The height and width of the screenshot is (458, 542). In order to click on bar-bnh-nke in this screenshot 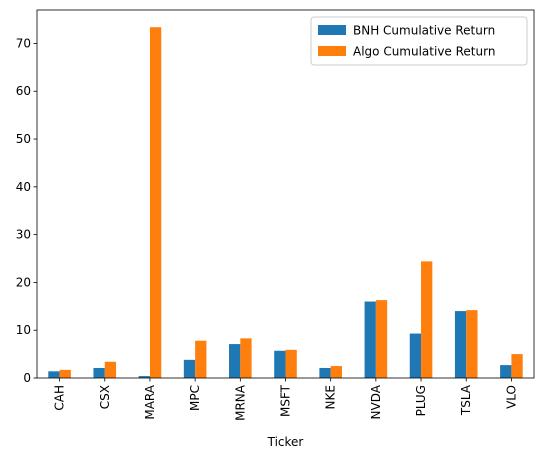, I will do `click(325, 372)`.